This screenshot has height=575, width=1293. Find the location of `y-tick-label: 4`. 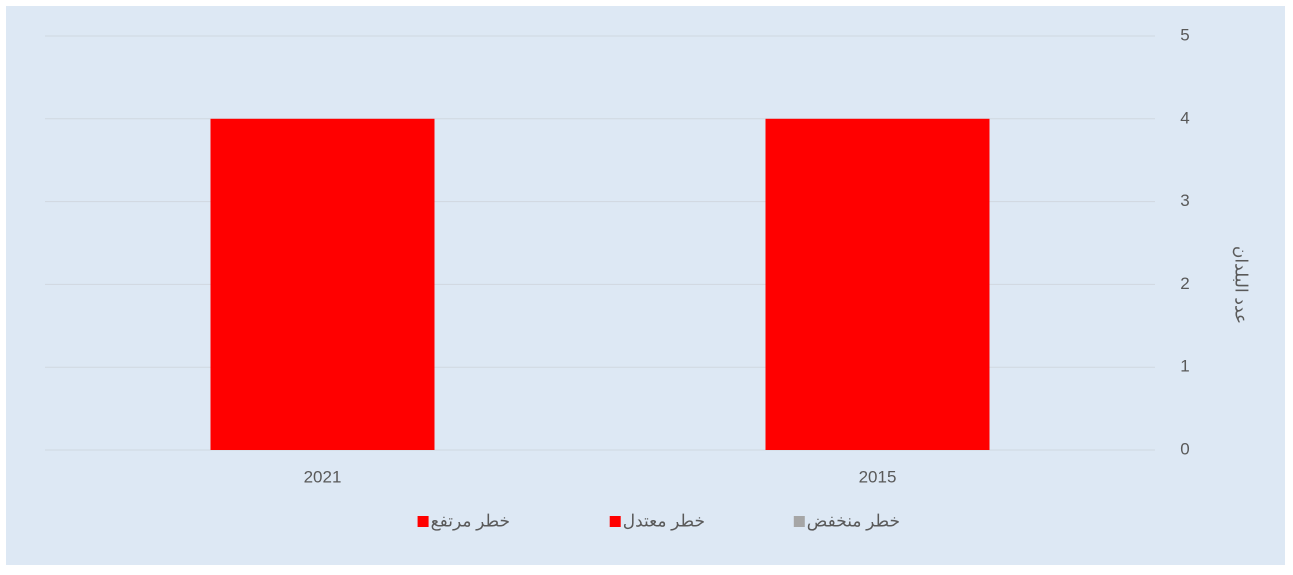

y-tick-label: 4 is located at coordinates (1184, 117).